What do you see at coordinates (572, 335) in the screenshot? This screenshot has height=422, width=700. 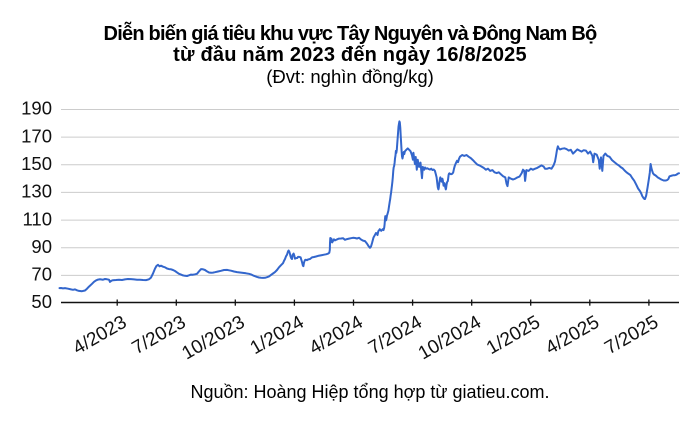 I see `svg-text: 4/2025` at bounding box center [572, 335].